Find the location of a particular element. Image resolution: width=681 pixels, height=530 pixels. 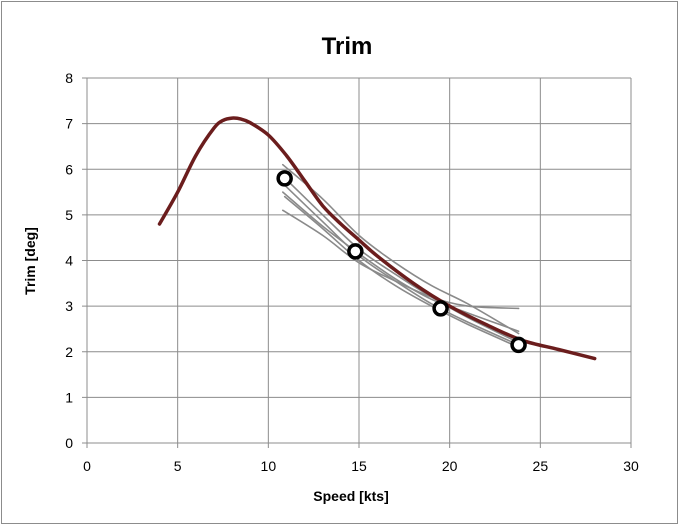

y-tick-label: 4 is located at coordinates (69, 261).